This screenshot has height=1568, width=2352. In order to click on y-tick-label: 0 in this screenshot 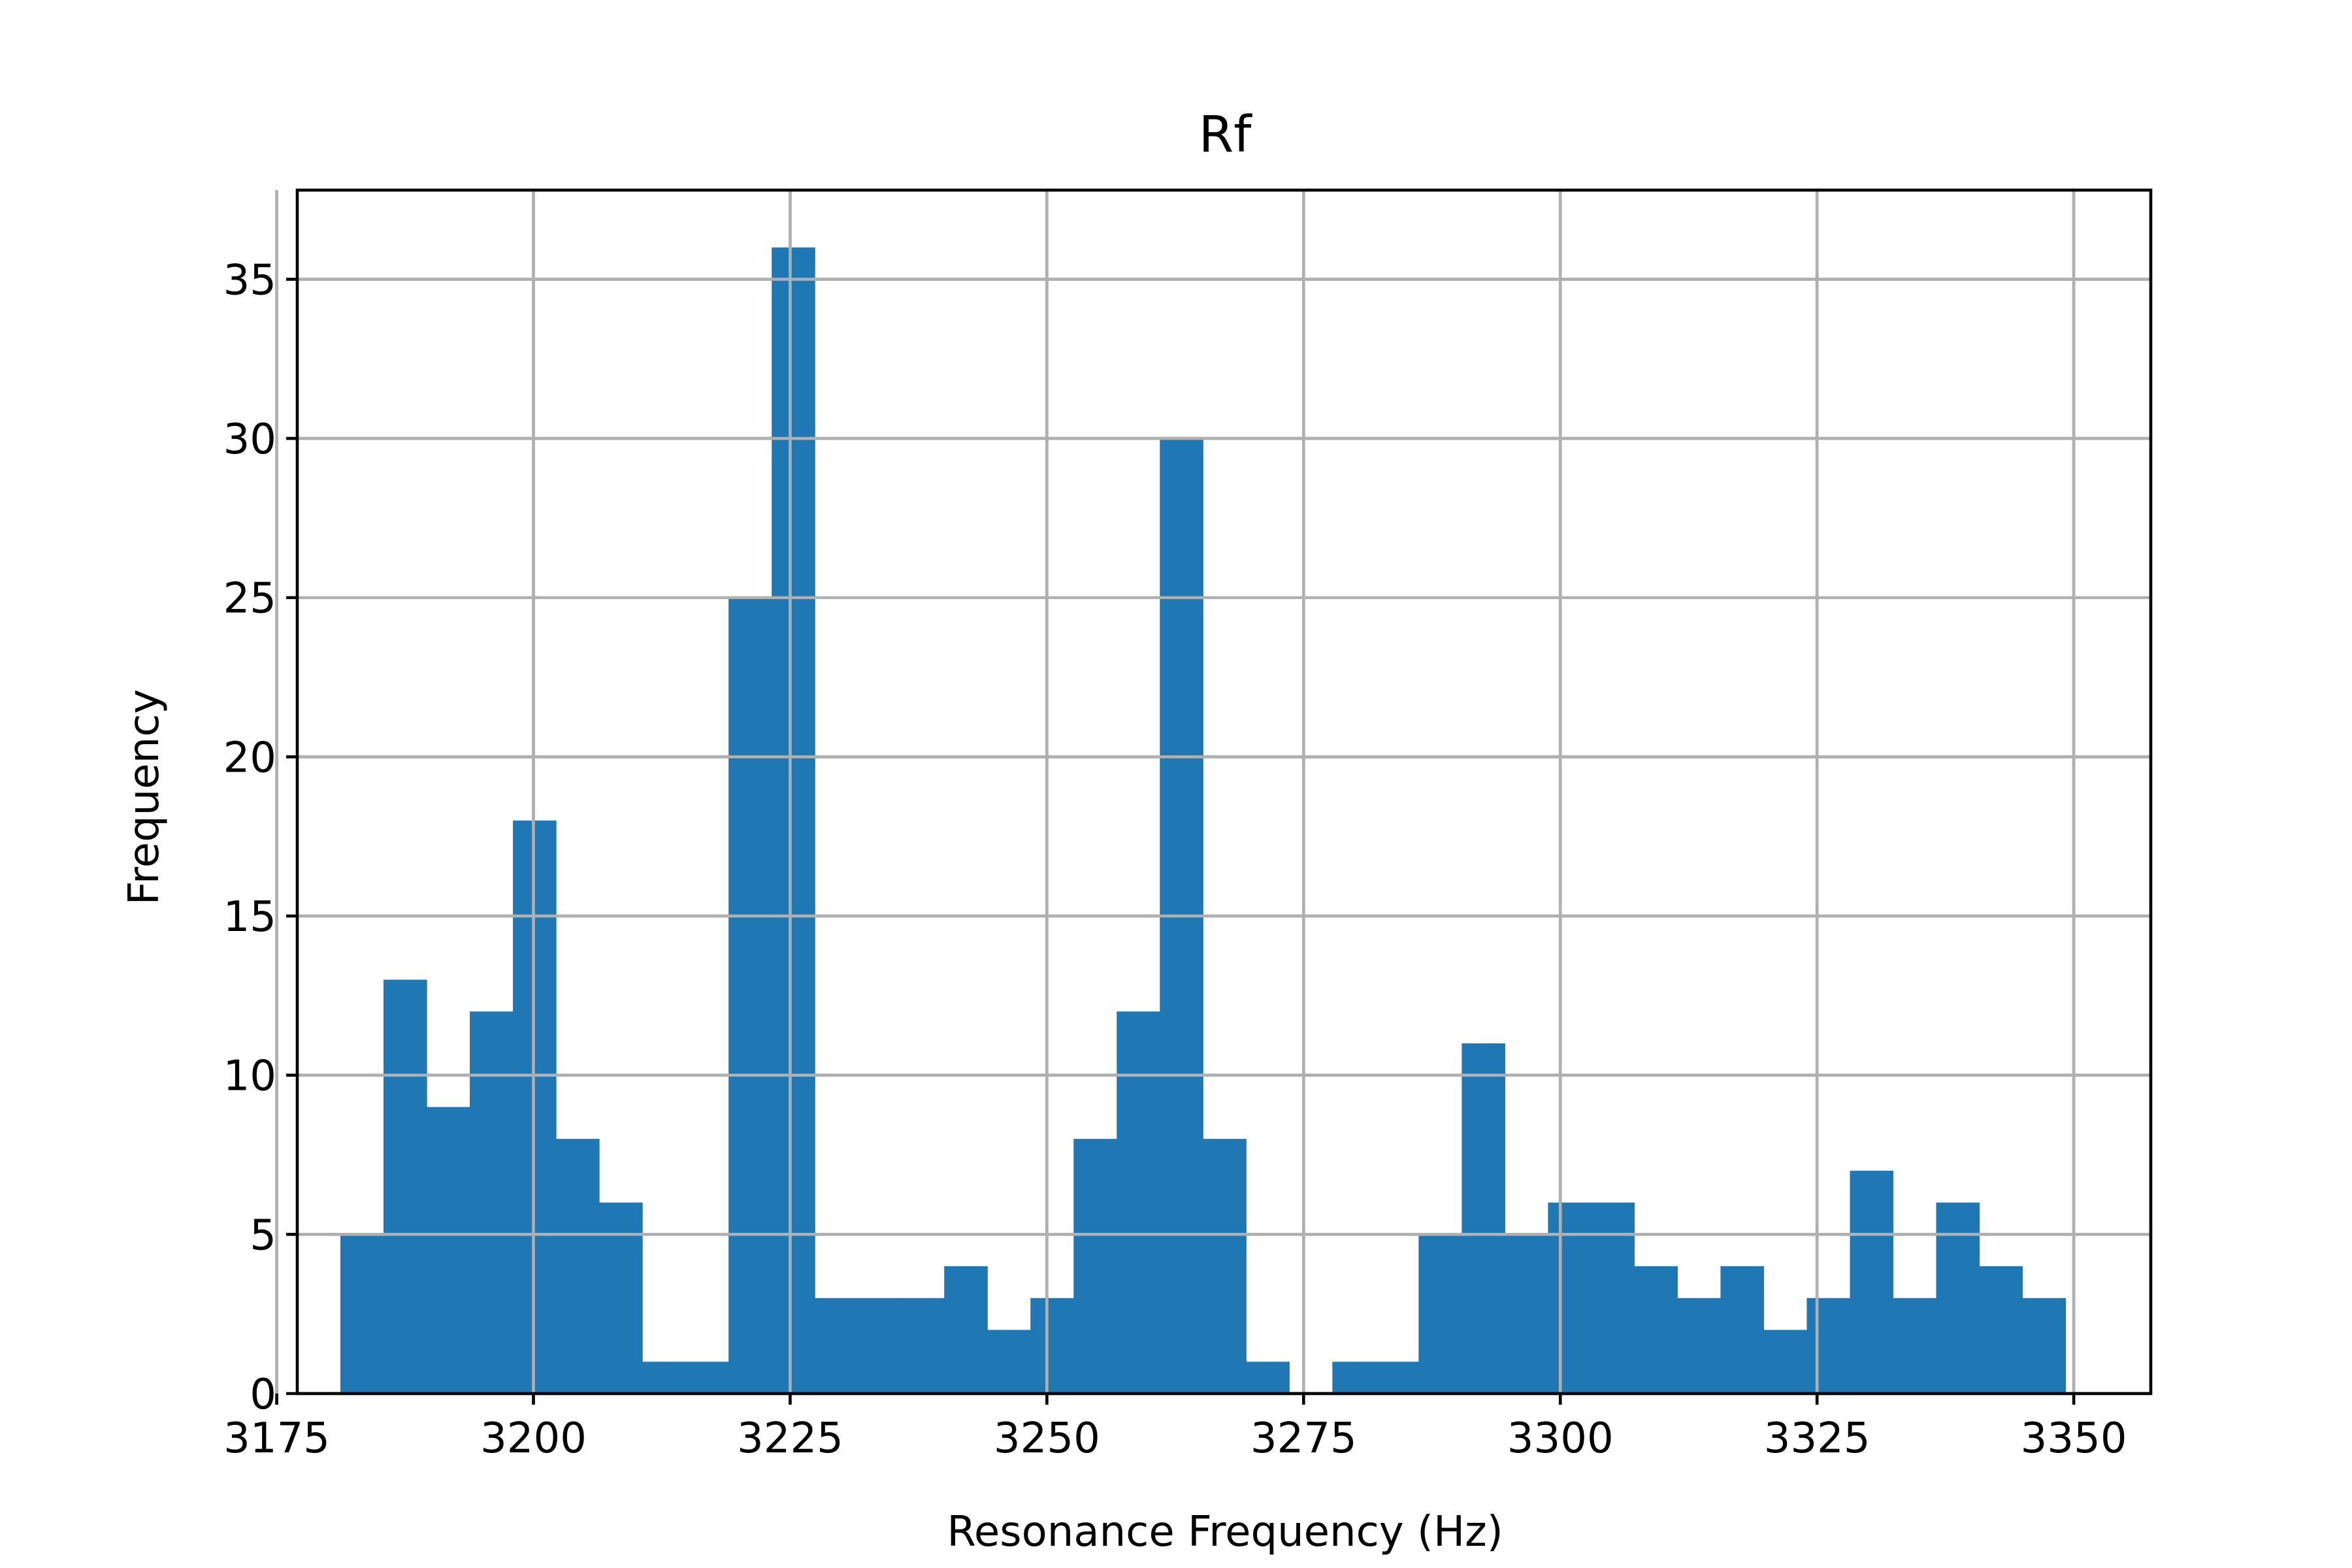, I will do `click(263, 1395)`.